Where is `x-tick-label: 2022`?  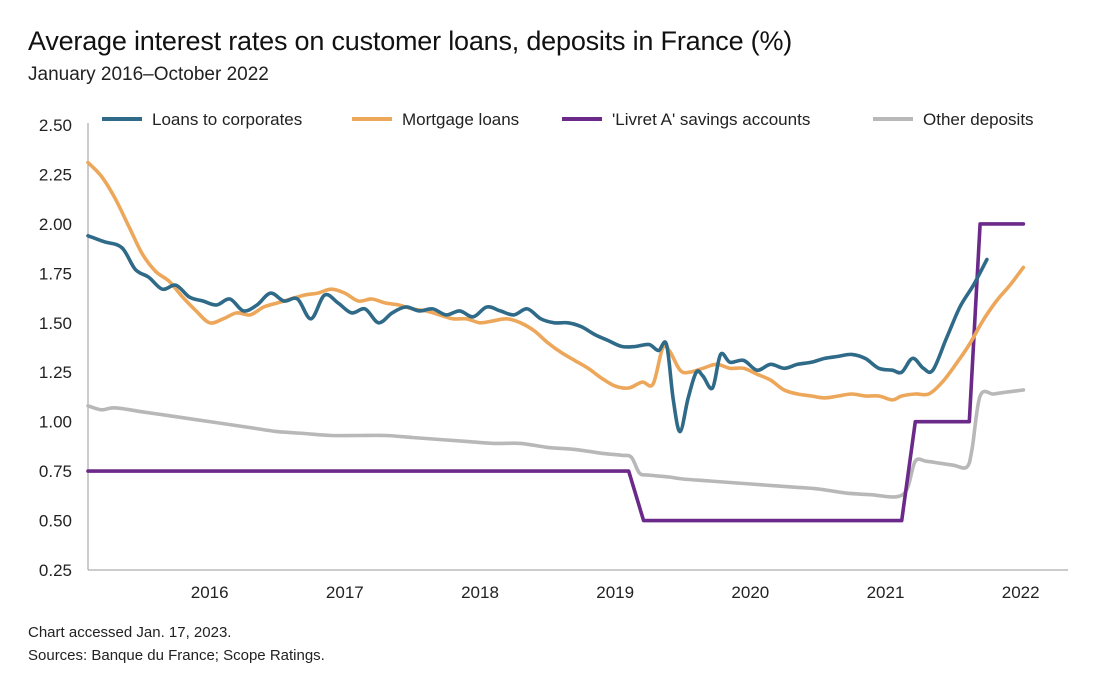 x-tick-label: 2022 is located at coordinates (1021, 592).